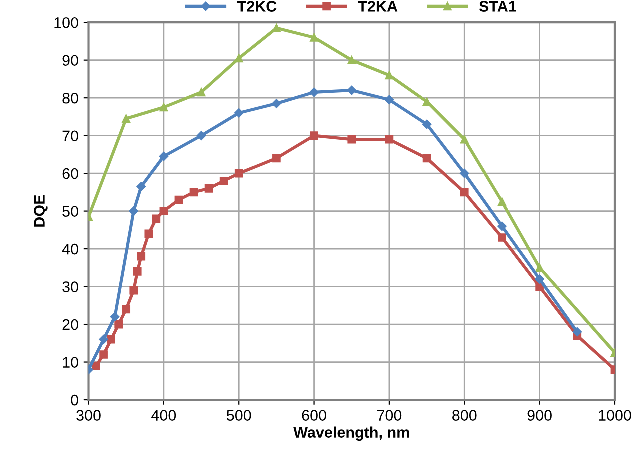 The image size is (634, 452). What do you see at coordinates (352, 434) in the screenshot?
I see `x-axis-title: Wavelength, nm` at bounding box center [352, 434].